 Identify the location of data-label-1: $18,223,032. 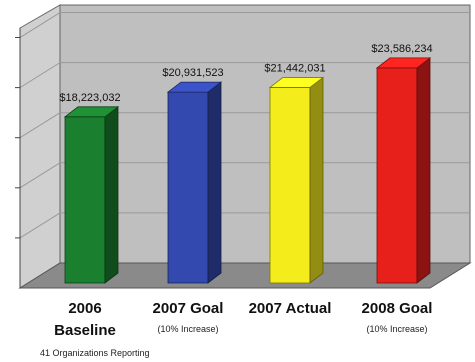
(89, 98).